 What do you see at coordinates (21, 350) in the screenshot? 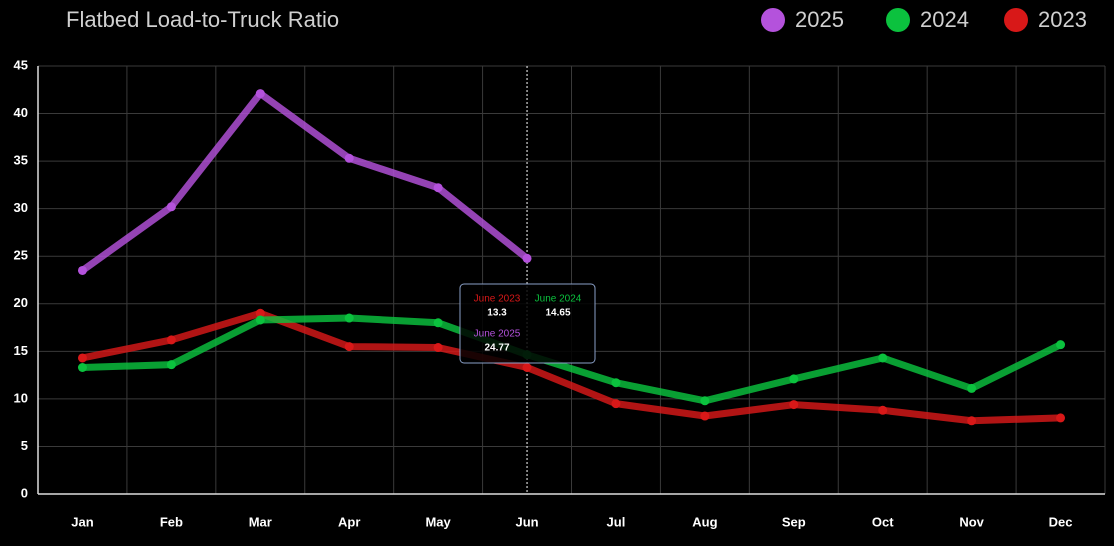
I see `y-tick-label: 15` at bounding box center [21, 350].